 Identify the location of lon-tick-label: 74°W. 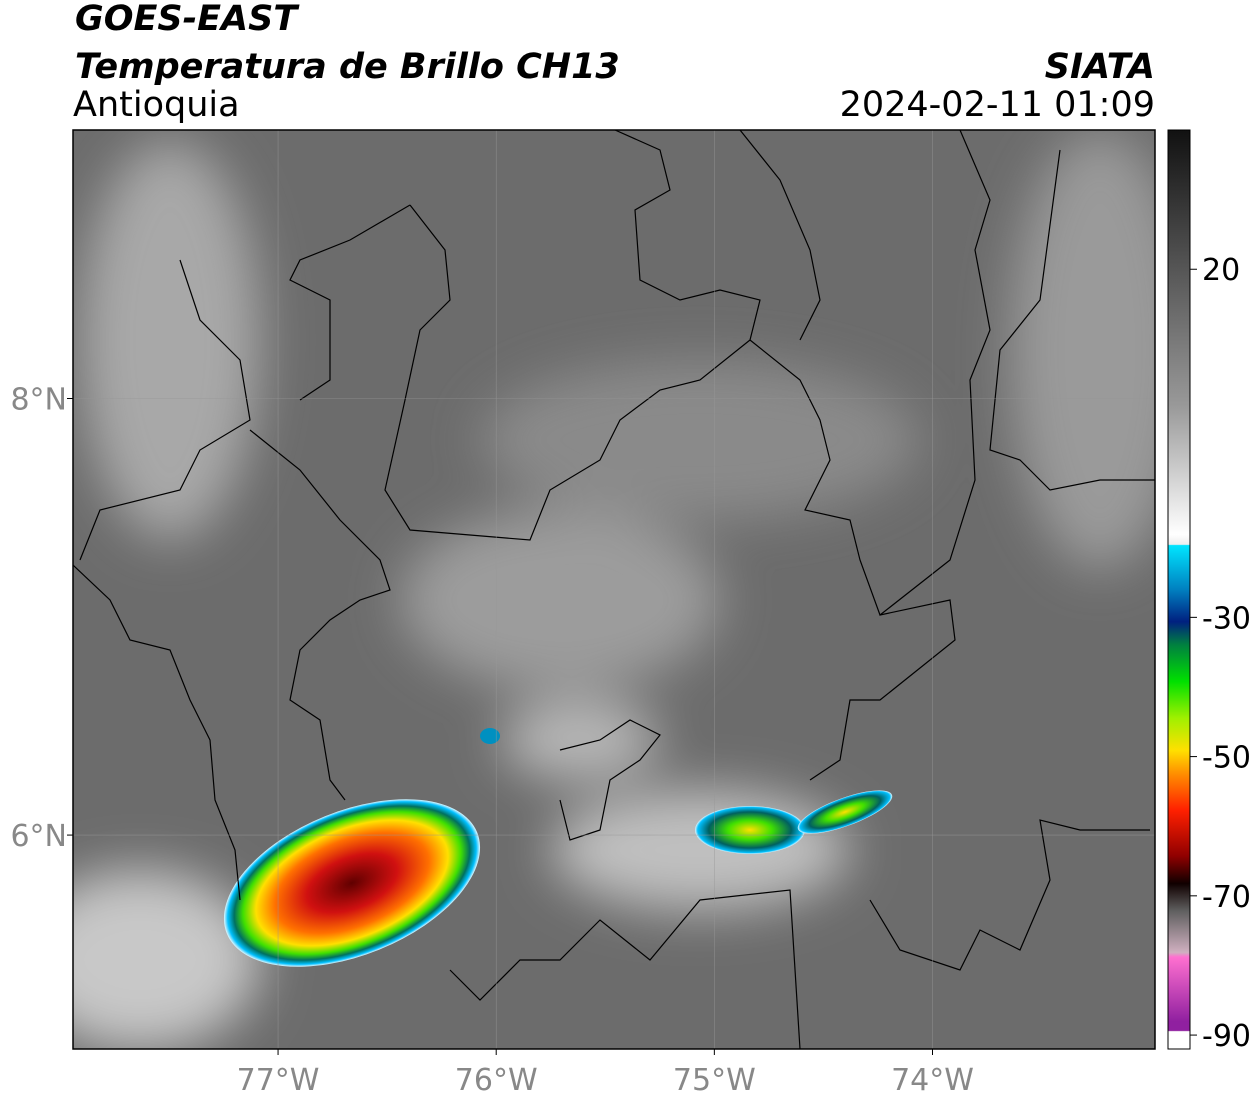
(932, 1080).